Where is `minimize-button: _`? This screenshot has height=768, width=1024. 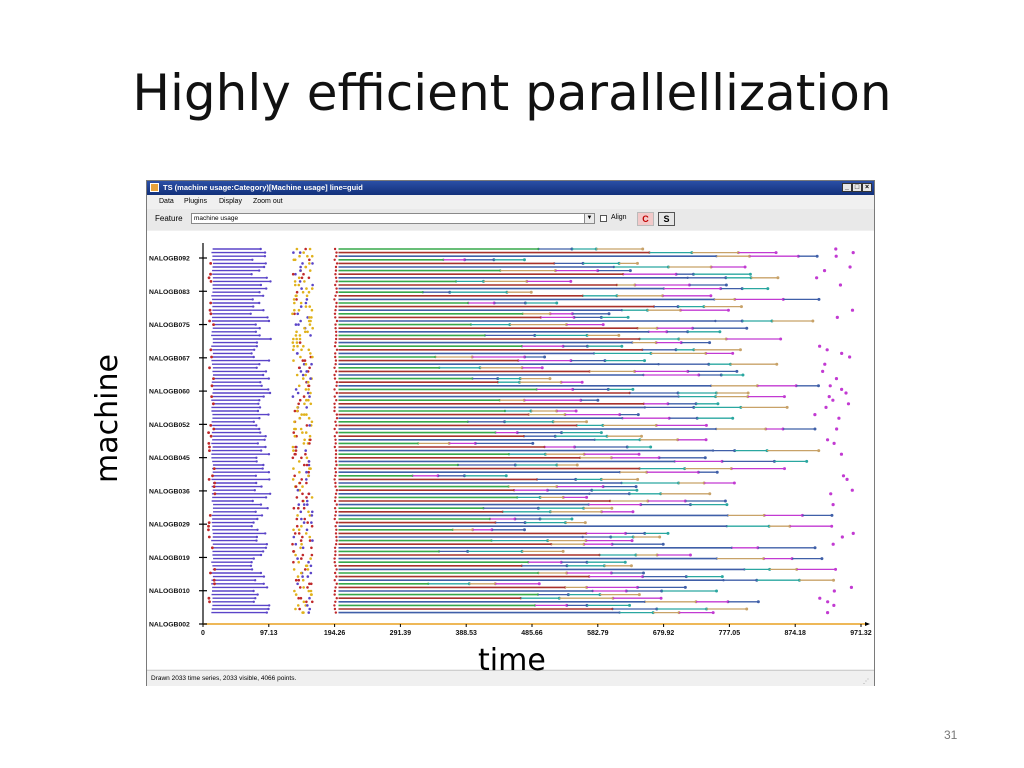
minimize-button: _ is located at coordinates (847, 187).